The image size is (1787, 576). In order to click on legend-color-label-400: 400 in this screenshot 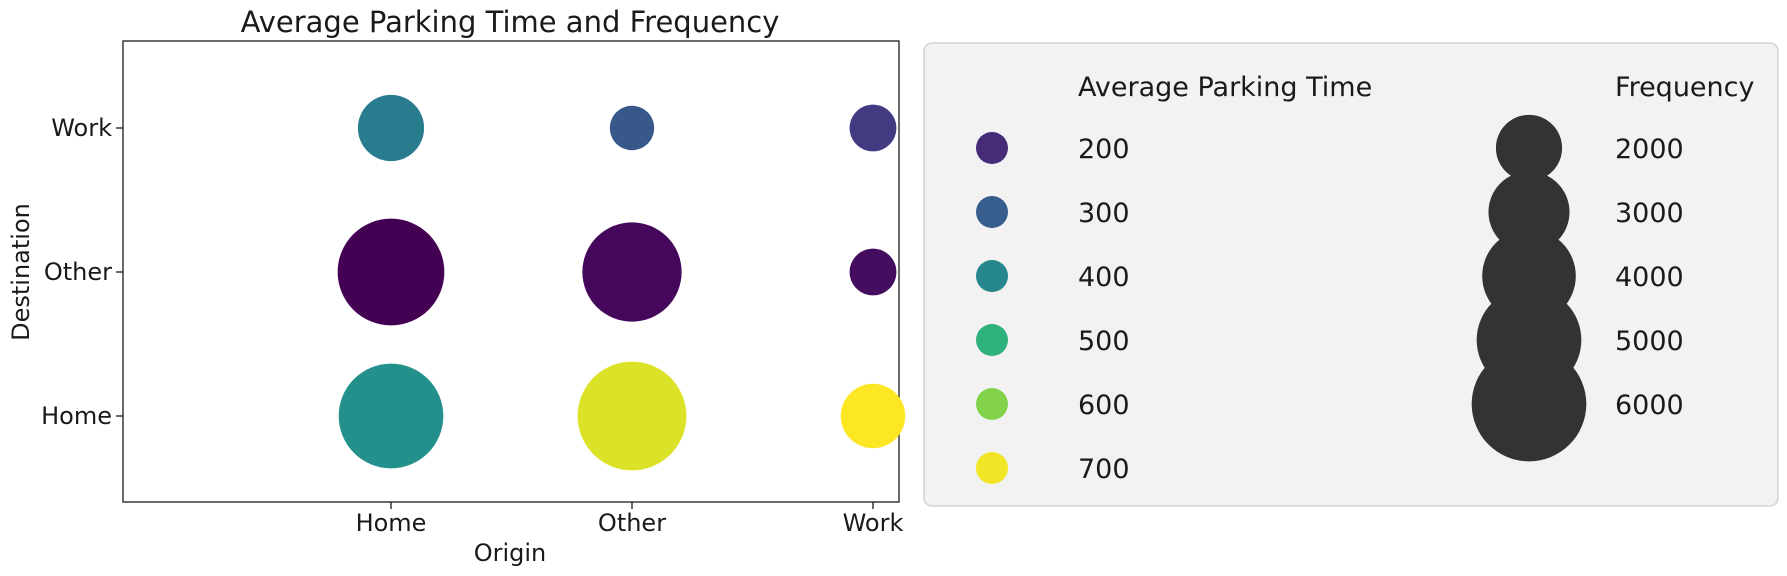, I will do `click(1104, 277)`.